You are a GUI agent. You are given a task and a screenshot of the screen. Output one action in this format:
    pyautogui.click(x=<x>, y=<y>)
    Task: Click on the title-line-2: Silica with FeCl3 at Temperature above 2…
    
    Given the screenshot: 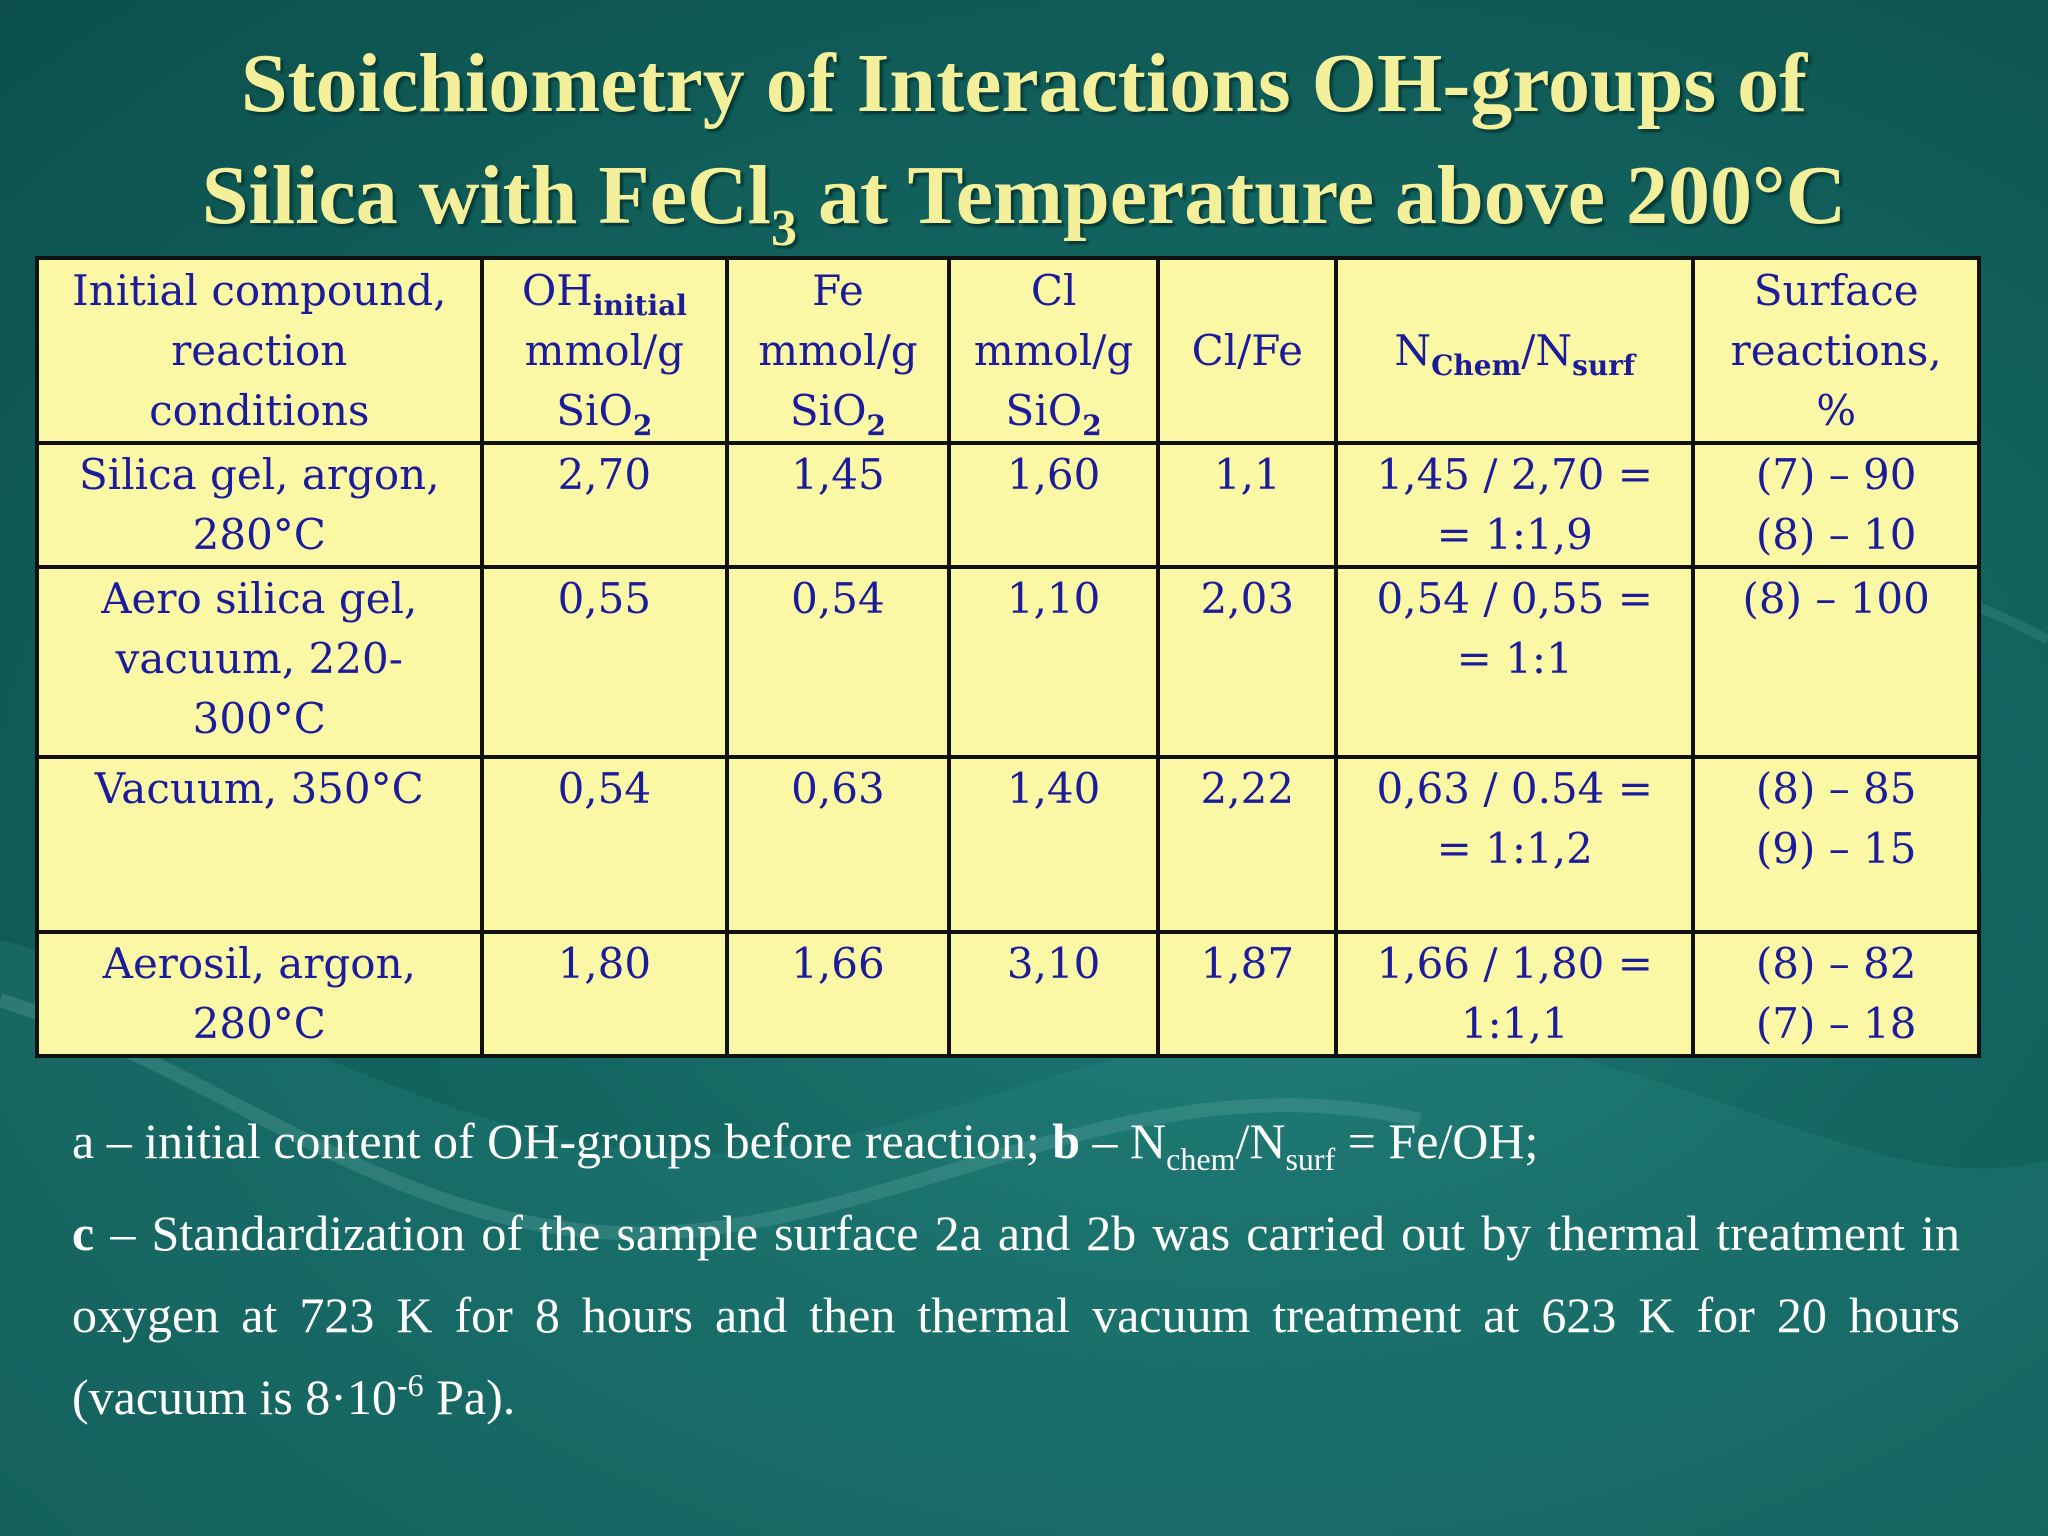 What is the action you would take?
    pyautogui.click(x=1024, y=203)
    